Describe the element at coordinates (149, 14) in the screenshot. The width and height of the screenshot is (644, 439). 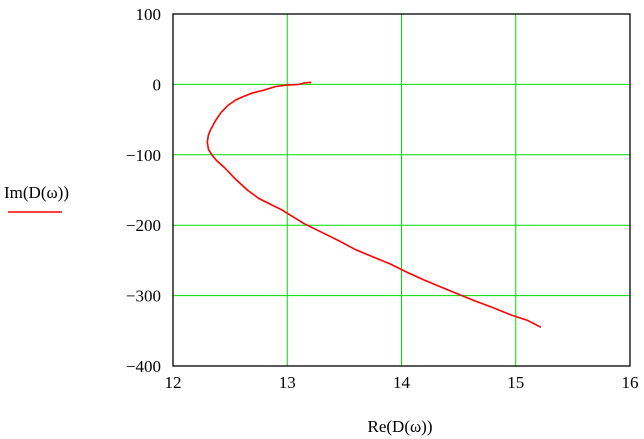
I see `y-tick-label: 100` at that location.